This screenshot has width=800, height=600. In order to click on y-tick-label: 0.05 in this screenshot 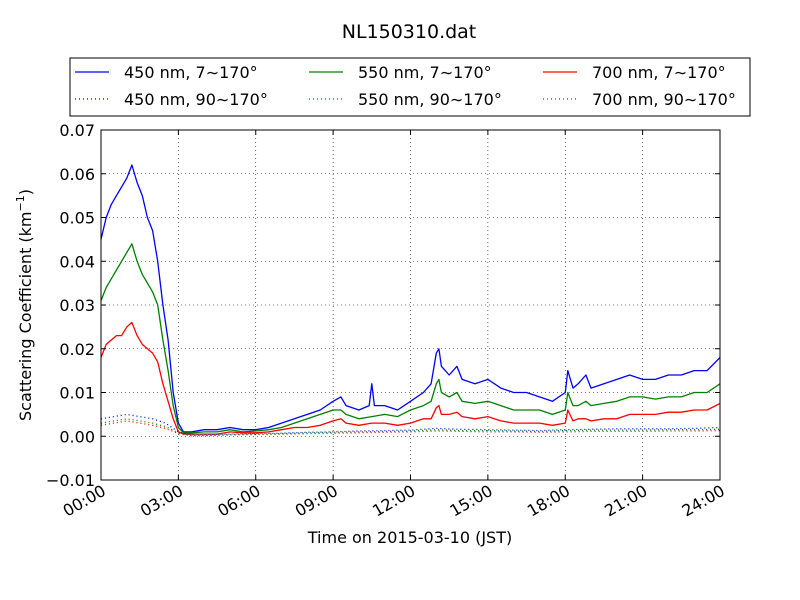, I will do `click(77, 218)`.